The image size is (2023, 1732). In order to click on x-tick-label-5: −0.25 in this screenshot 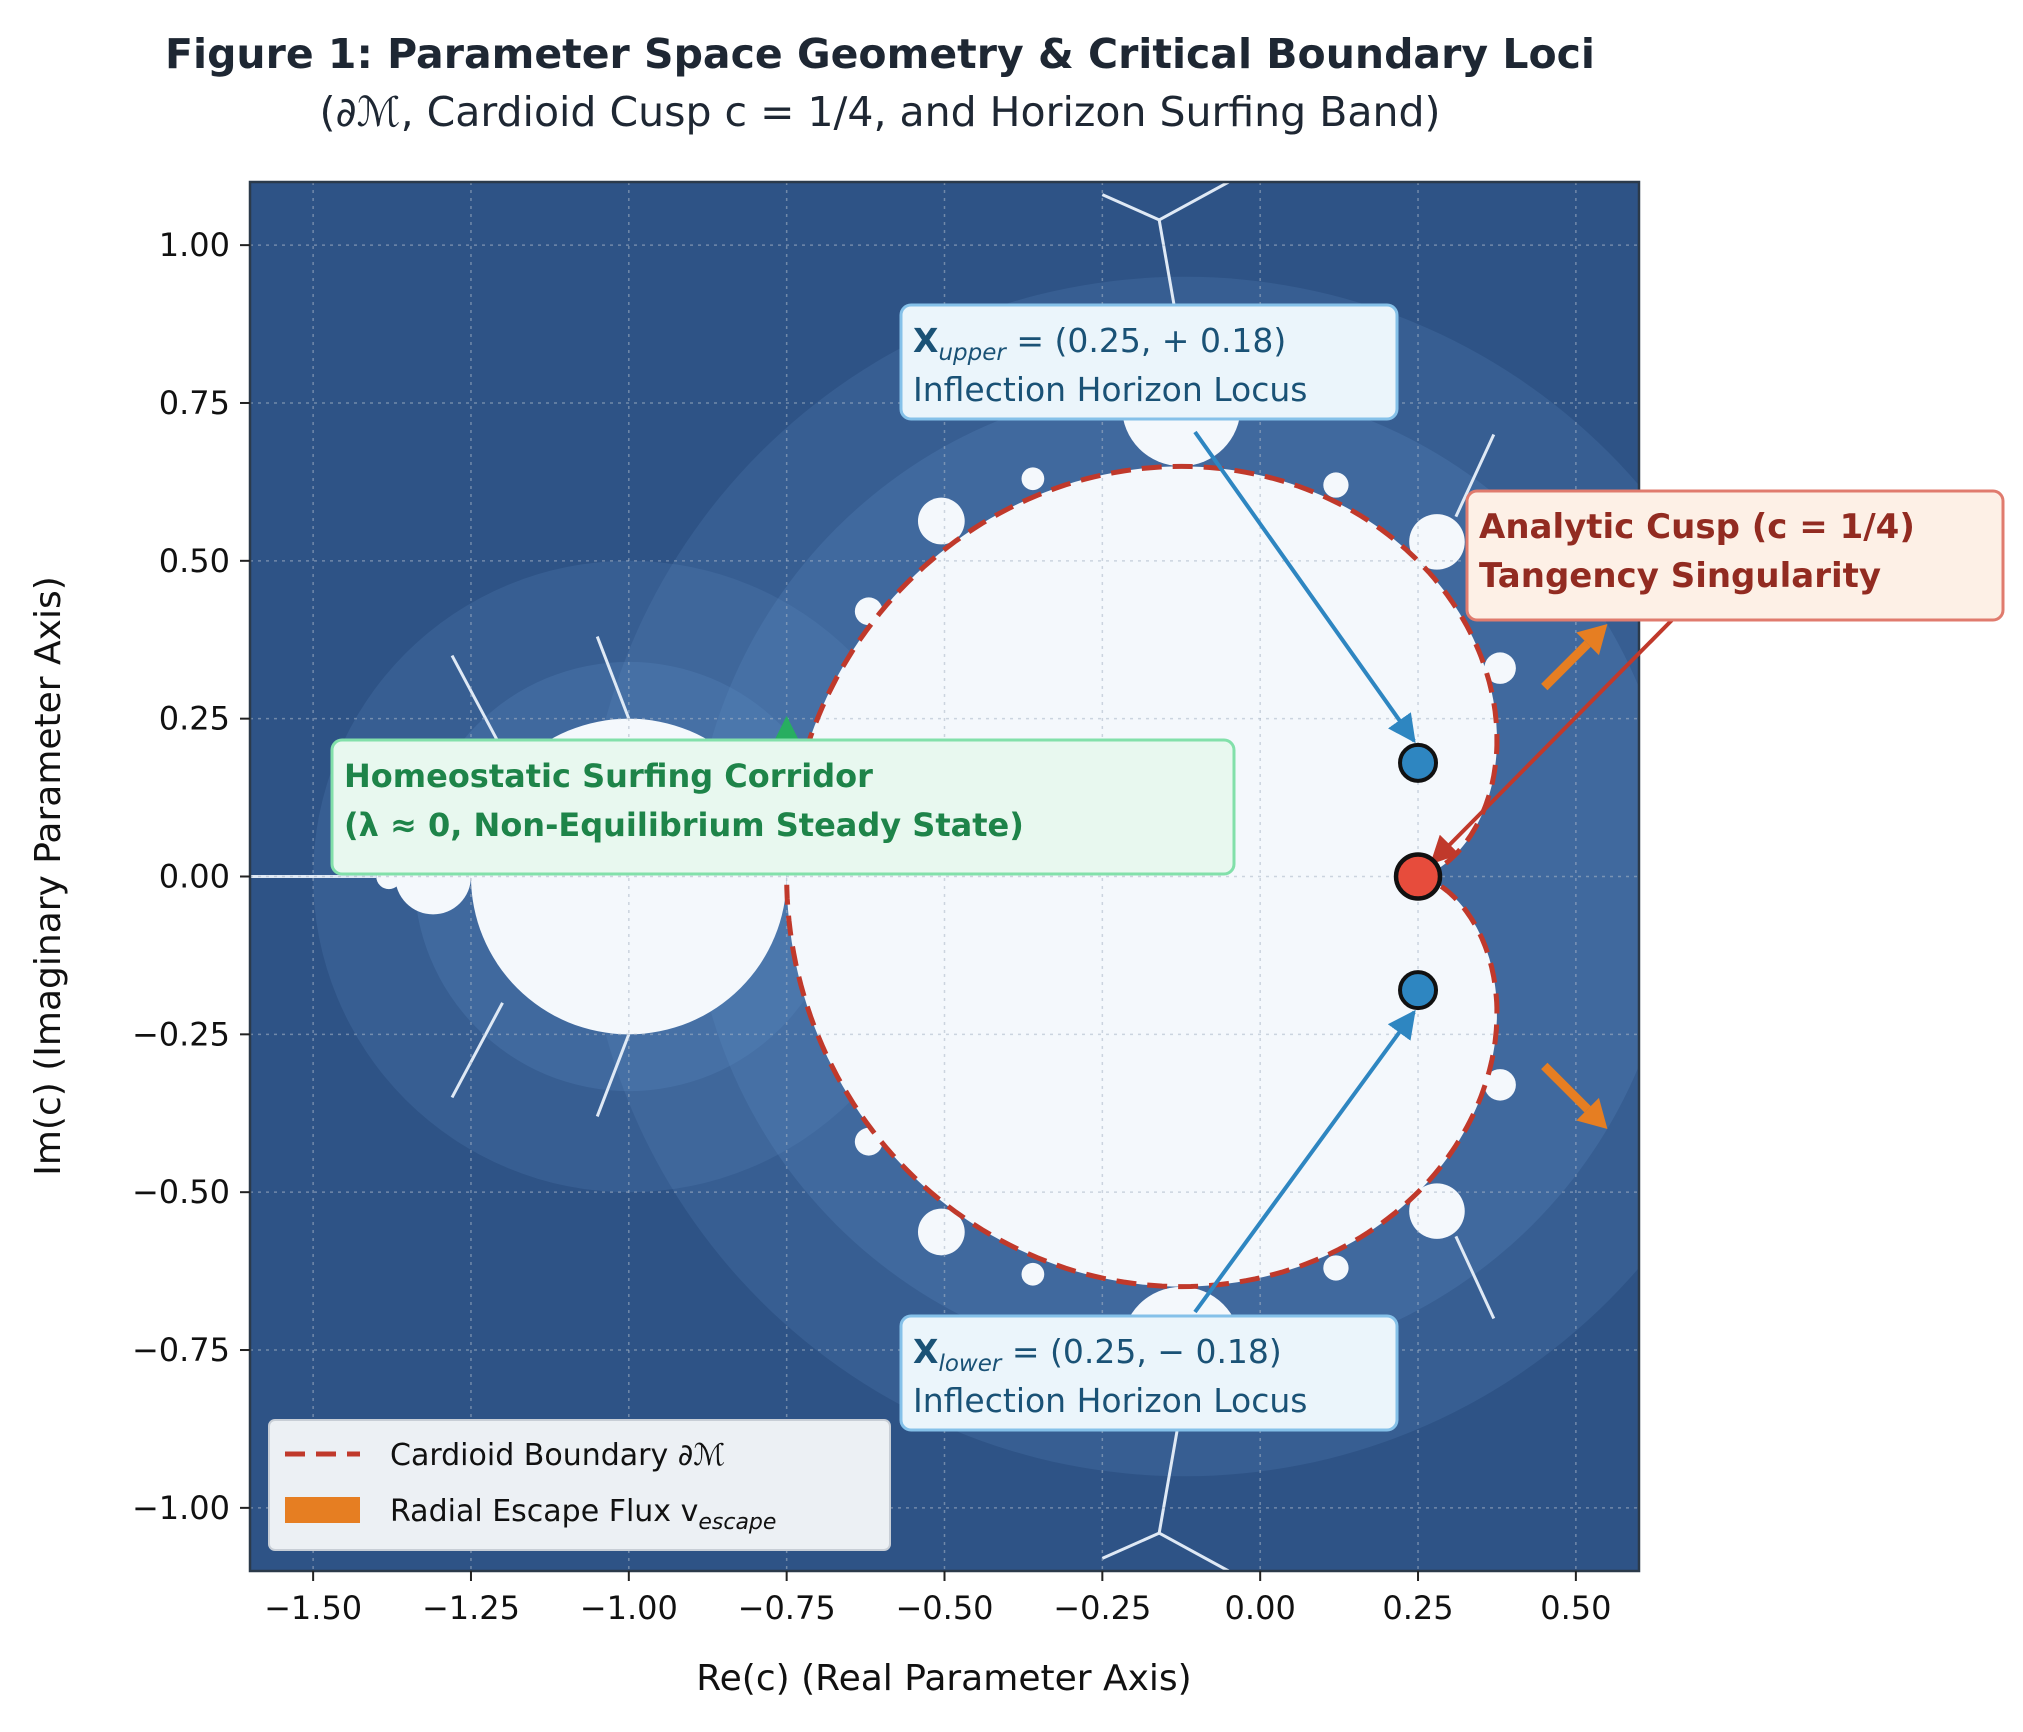, I will do `click(1102, 1608)`.